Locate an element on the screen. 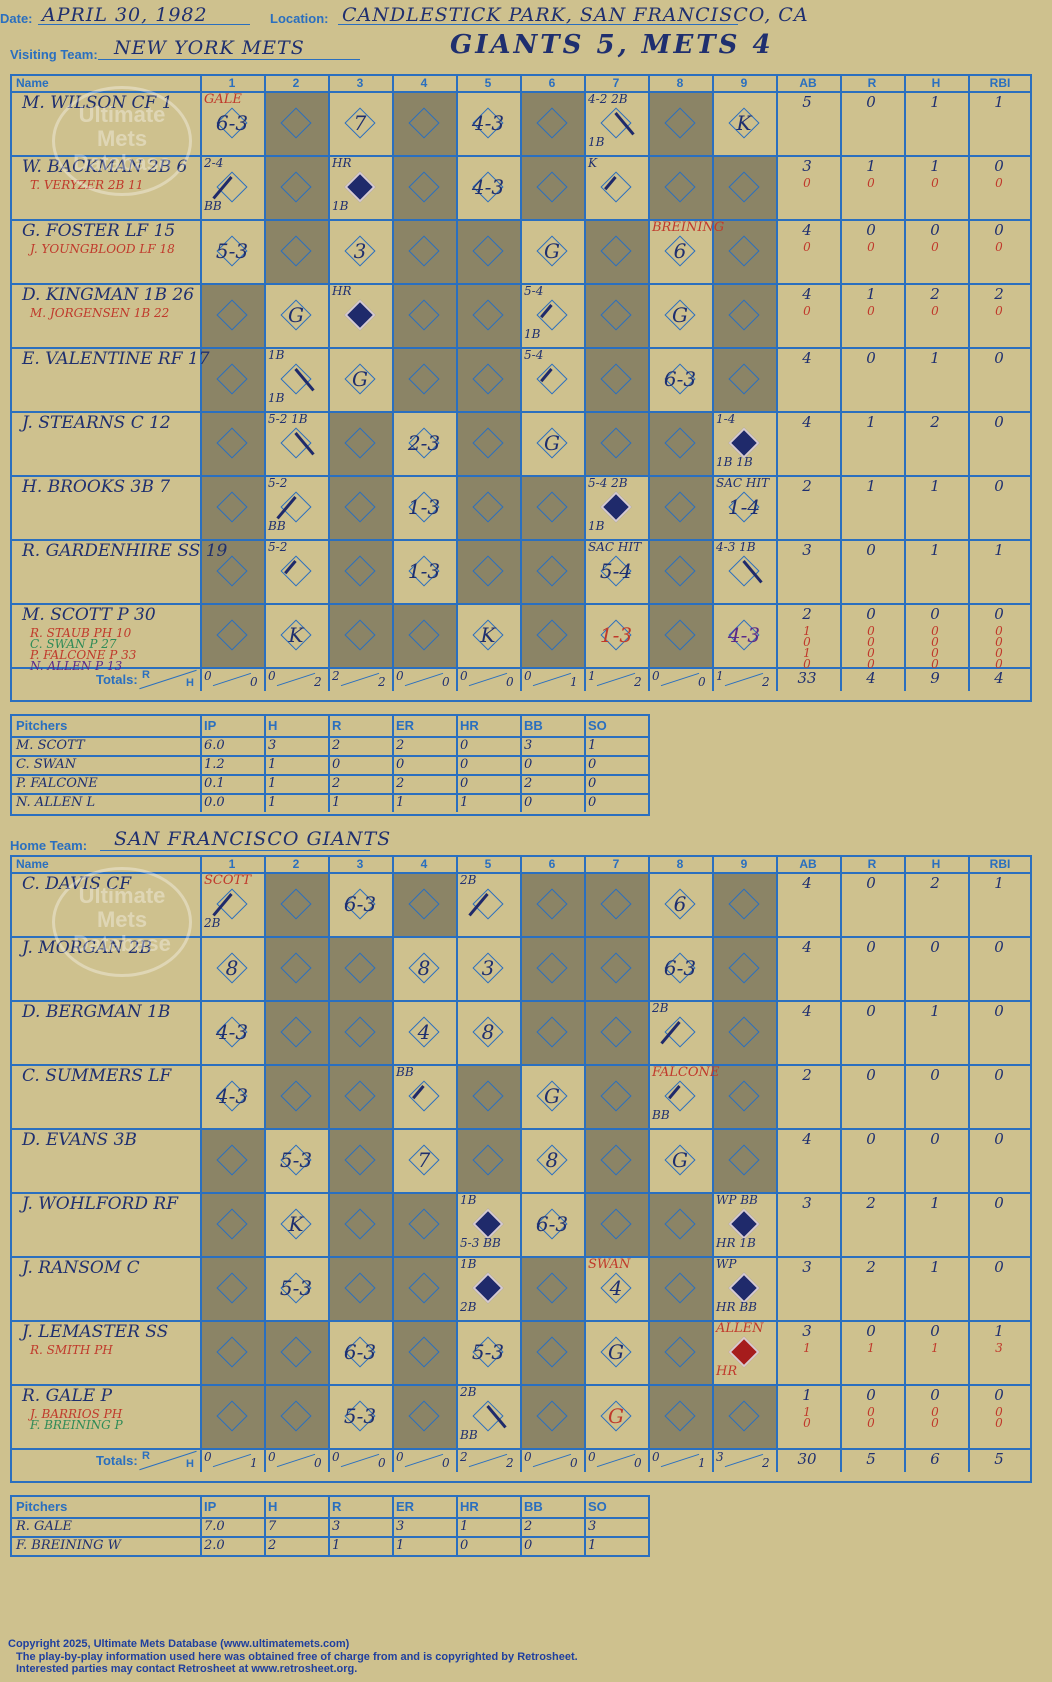 The width and height of the screenshot is (1052, 1682). home-substitute-name: F. BREINING P is located at coordinates (76, 1425).